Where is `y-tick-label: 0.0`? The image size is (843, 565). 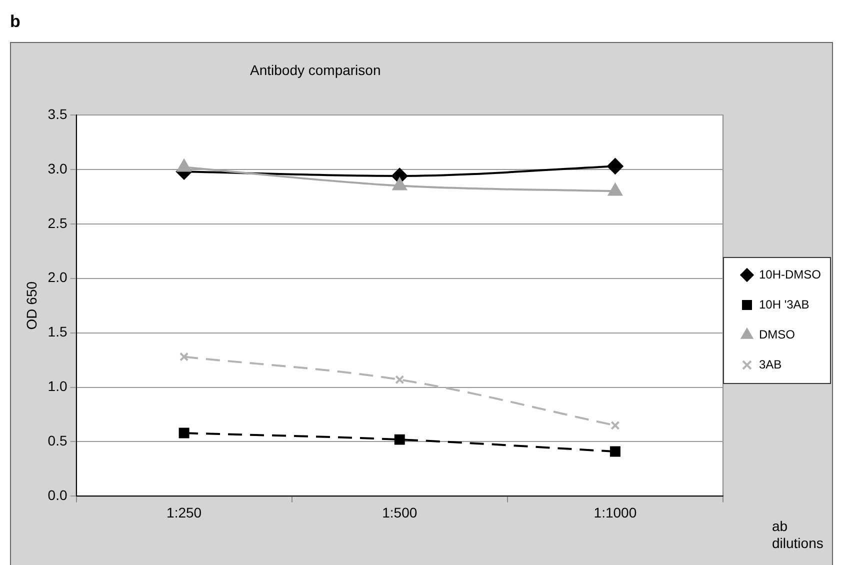
y-tick-label: 0.0 is located at coordinates (58, 495).